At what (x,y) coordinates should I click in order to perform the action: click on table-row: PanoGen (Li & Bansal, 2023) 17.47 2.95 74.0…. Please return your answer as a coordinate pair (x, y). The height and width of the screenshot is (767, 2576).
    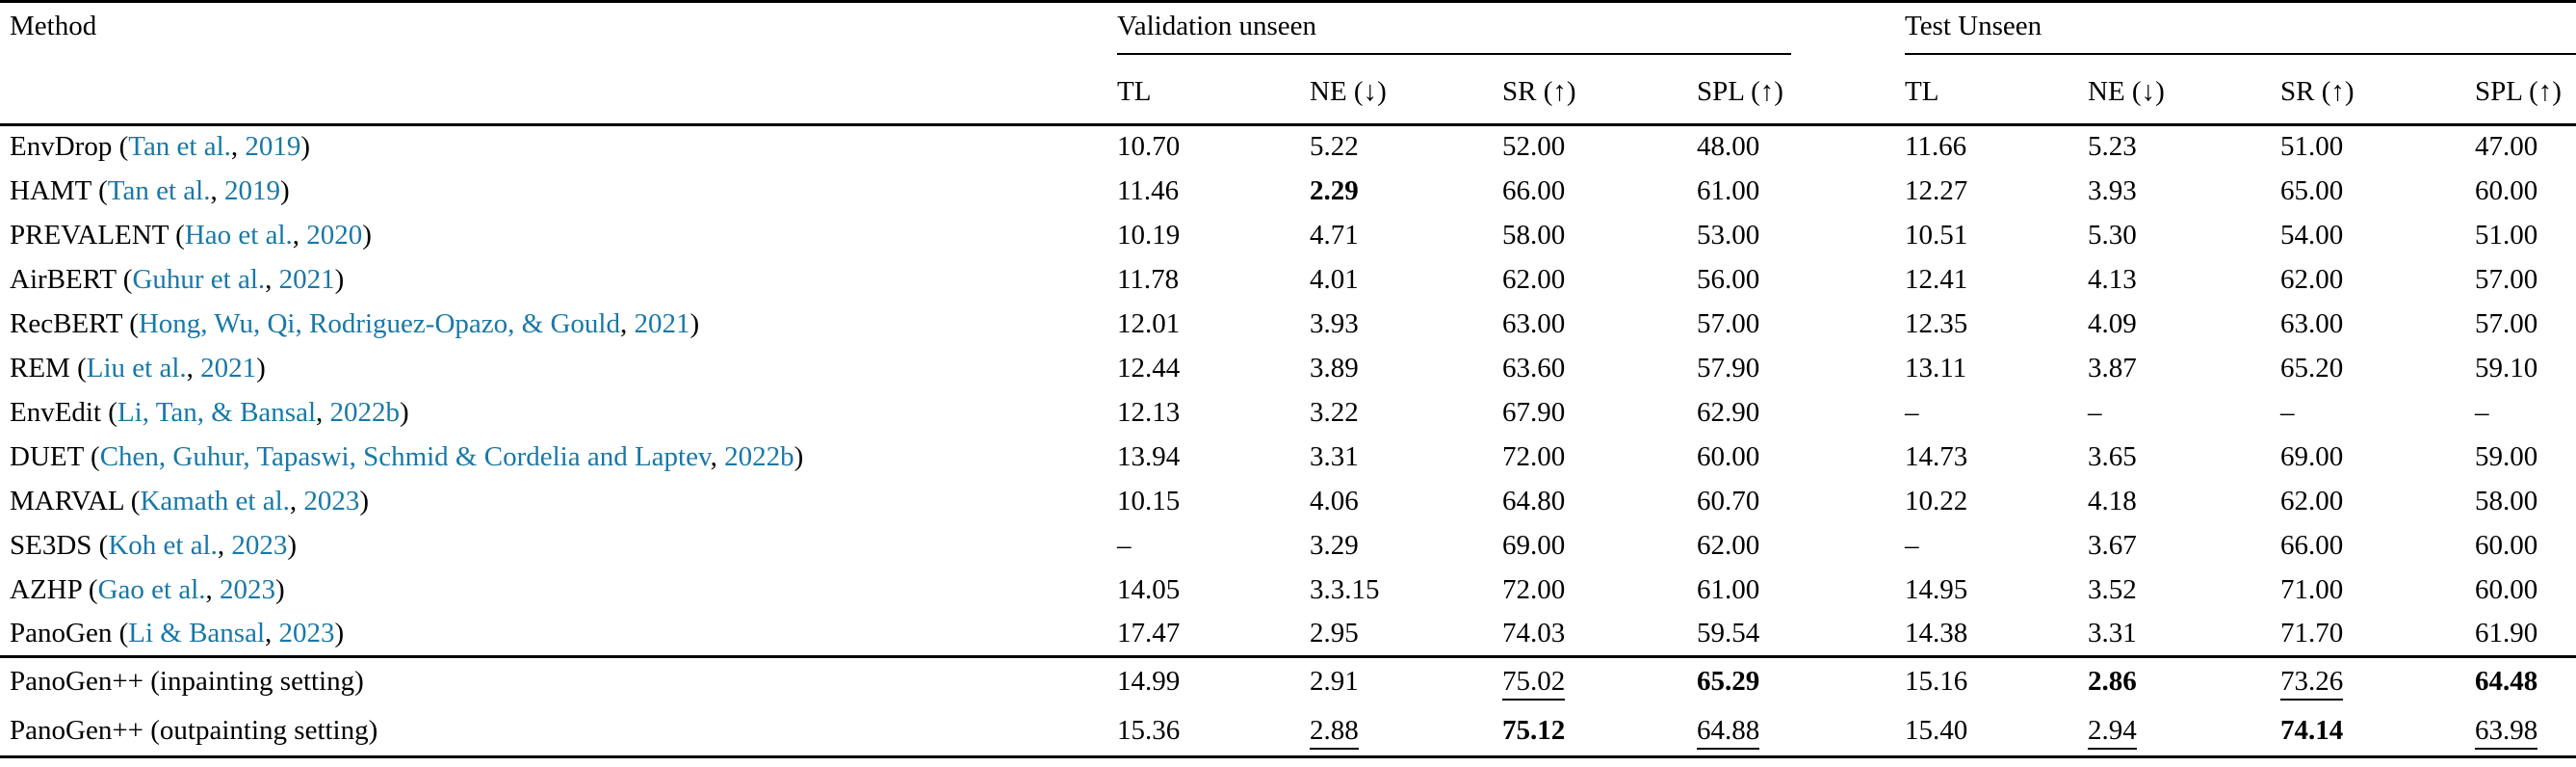
    Looking at the image, I should click on (1288, 635).